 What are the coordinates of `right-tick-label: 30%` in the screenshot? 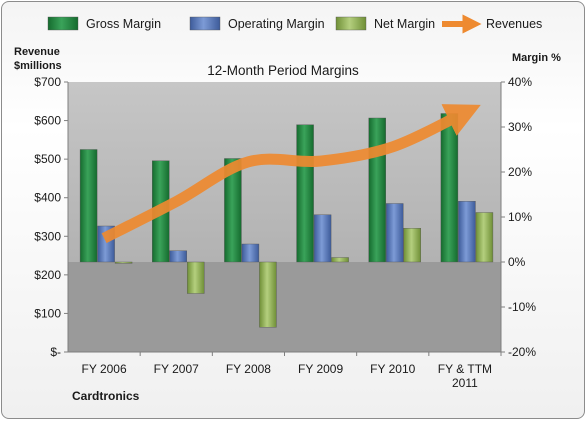 It's located at (520, 127).